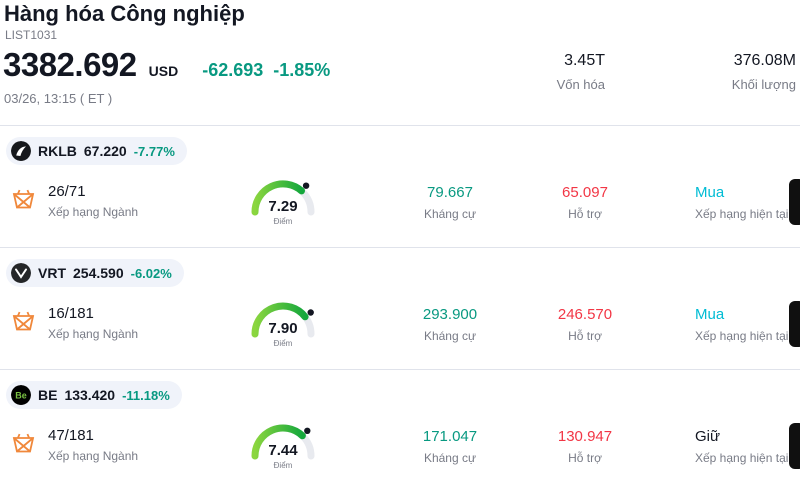 The width and height of the screenshot is (800, 488). What do you see at coordinates (67, 191) in the screenshot?
I see `industry-rank-value: 26/71` at bounding box center [67, 191].